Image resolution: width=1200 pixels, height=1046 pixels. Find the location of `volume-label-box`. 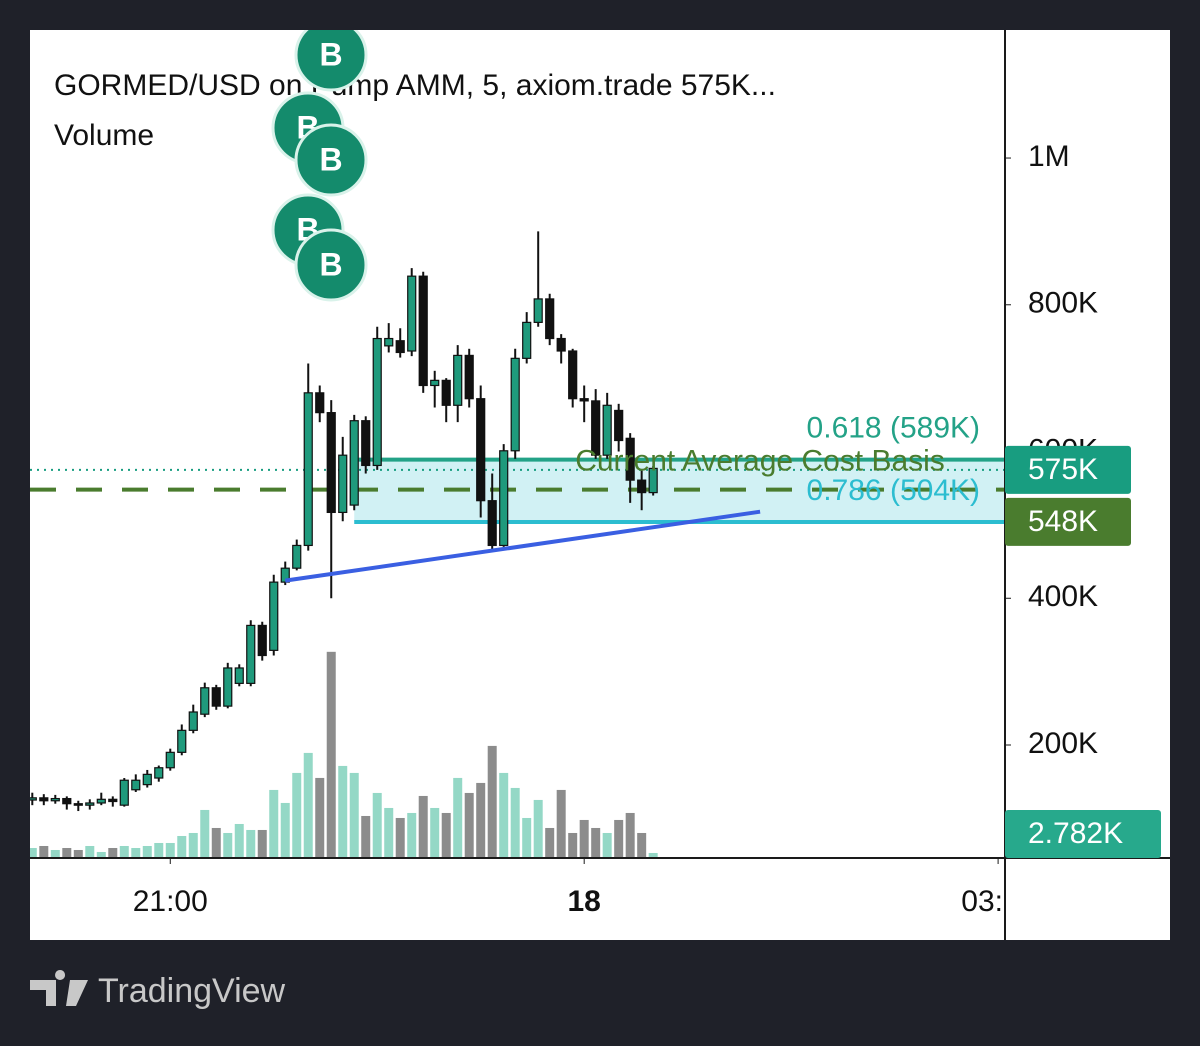

volume-label-box is located at coordinates (1083, 834).